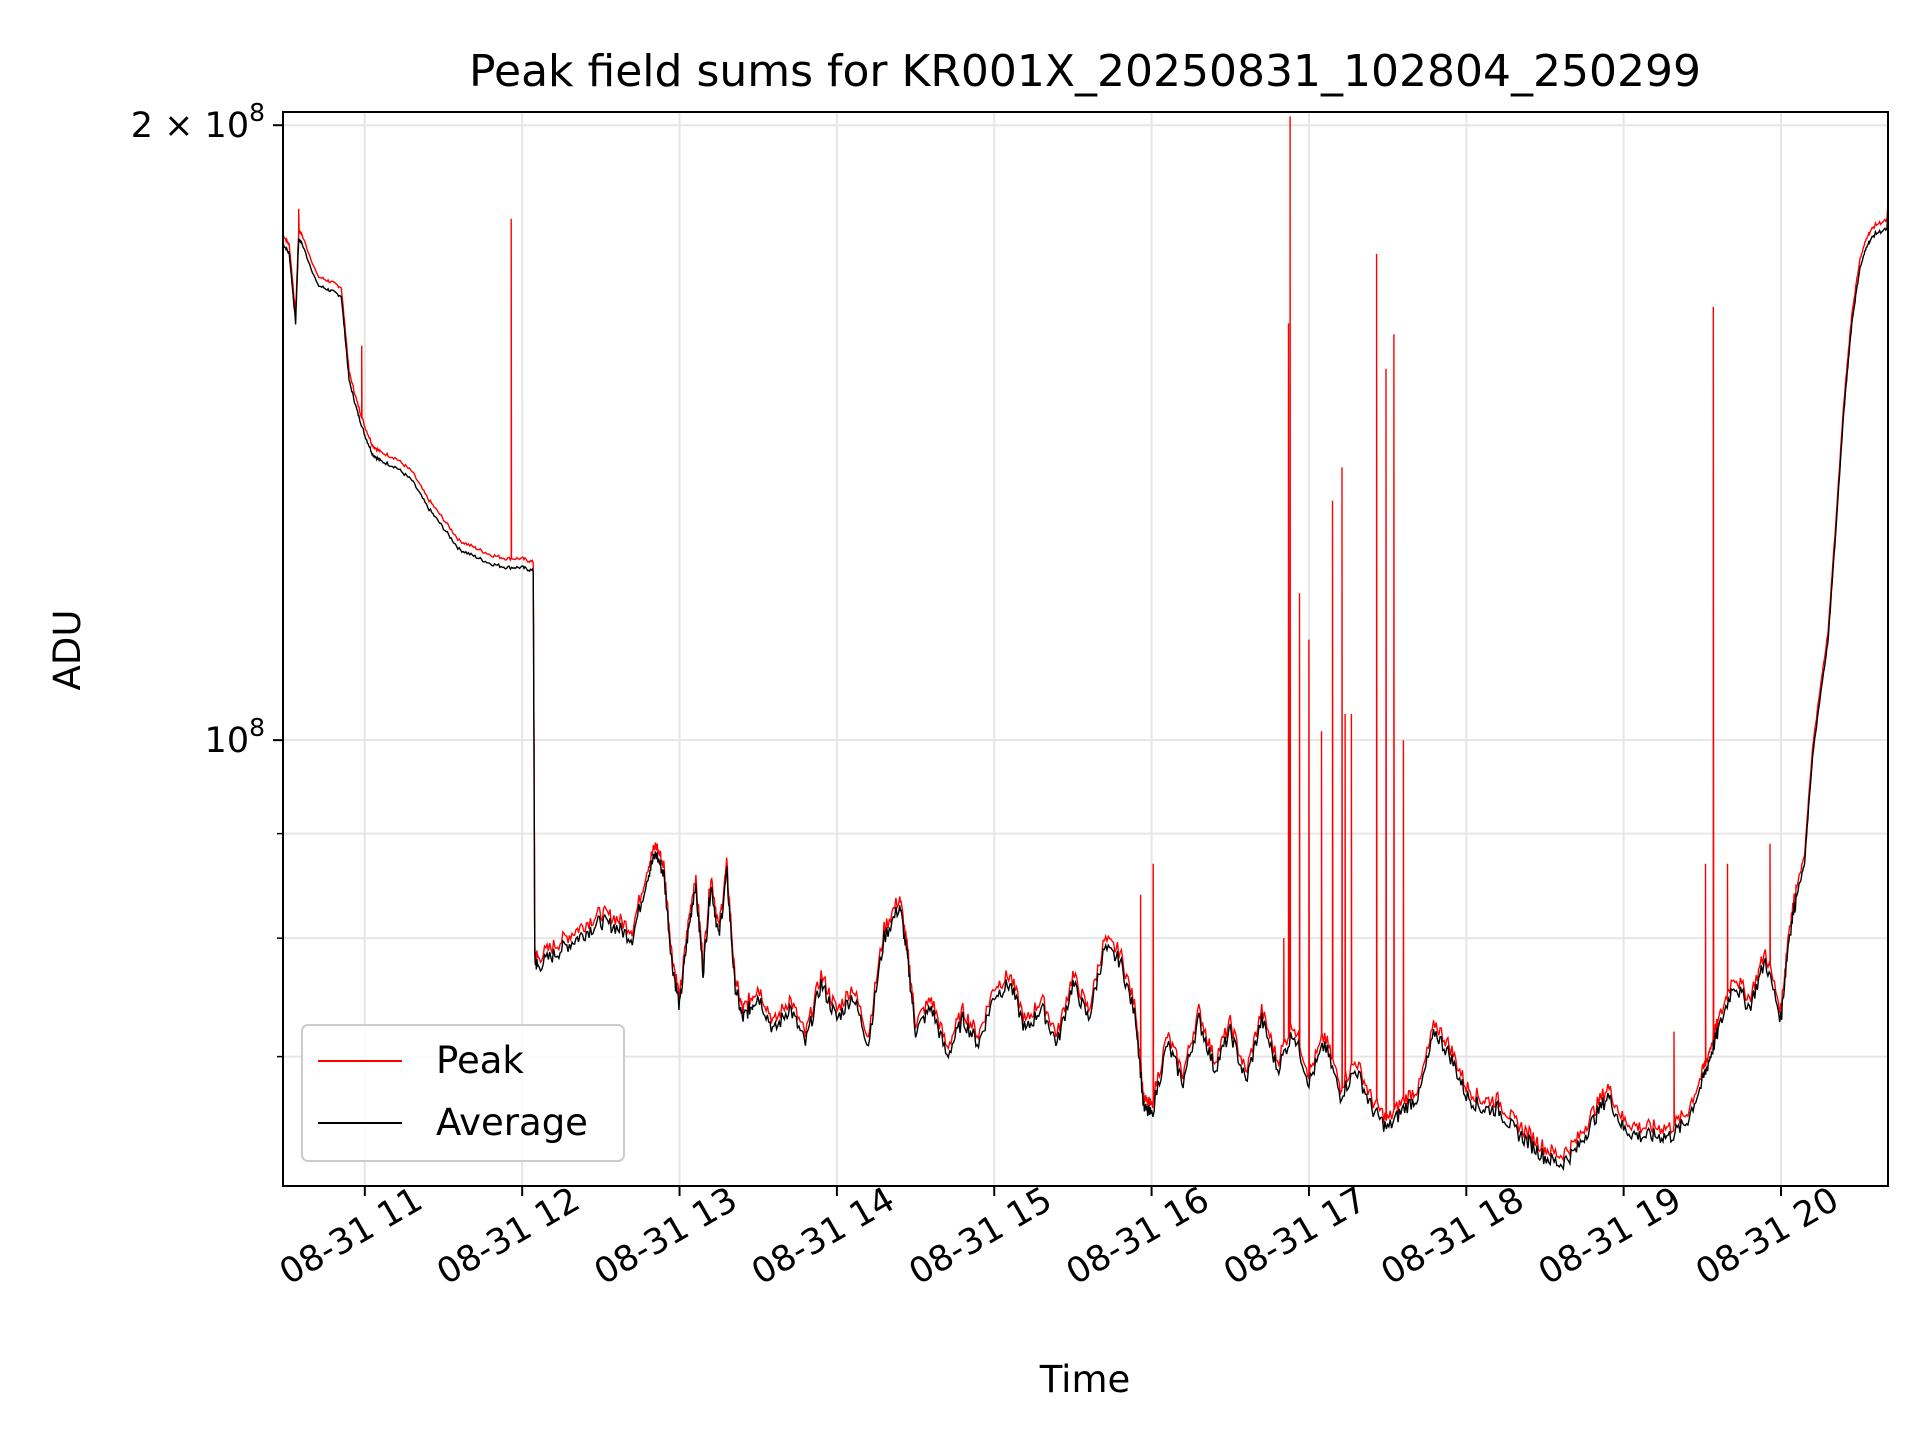 This screenshot has height=1440, width=1920. I want to click on legend: Peak Average, so click(463, 1093).